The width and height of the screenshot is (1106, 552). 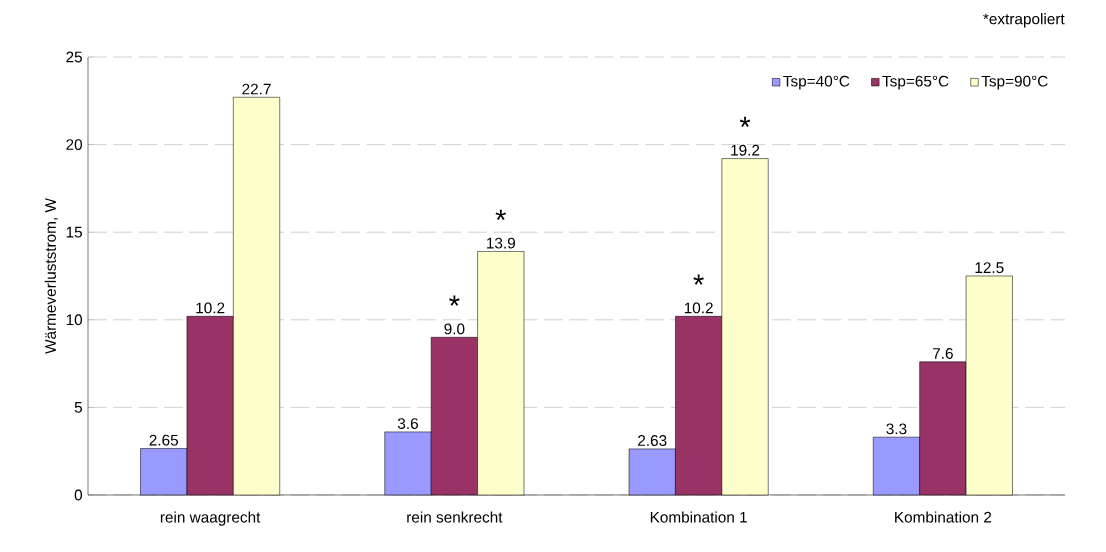 I want to click on data-label: 13.9, so click(x=501, y=243).